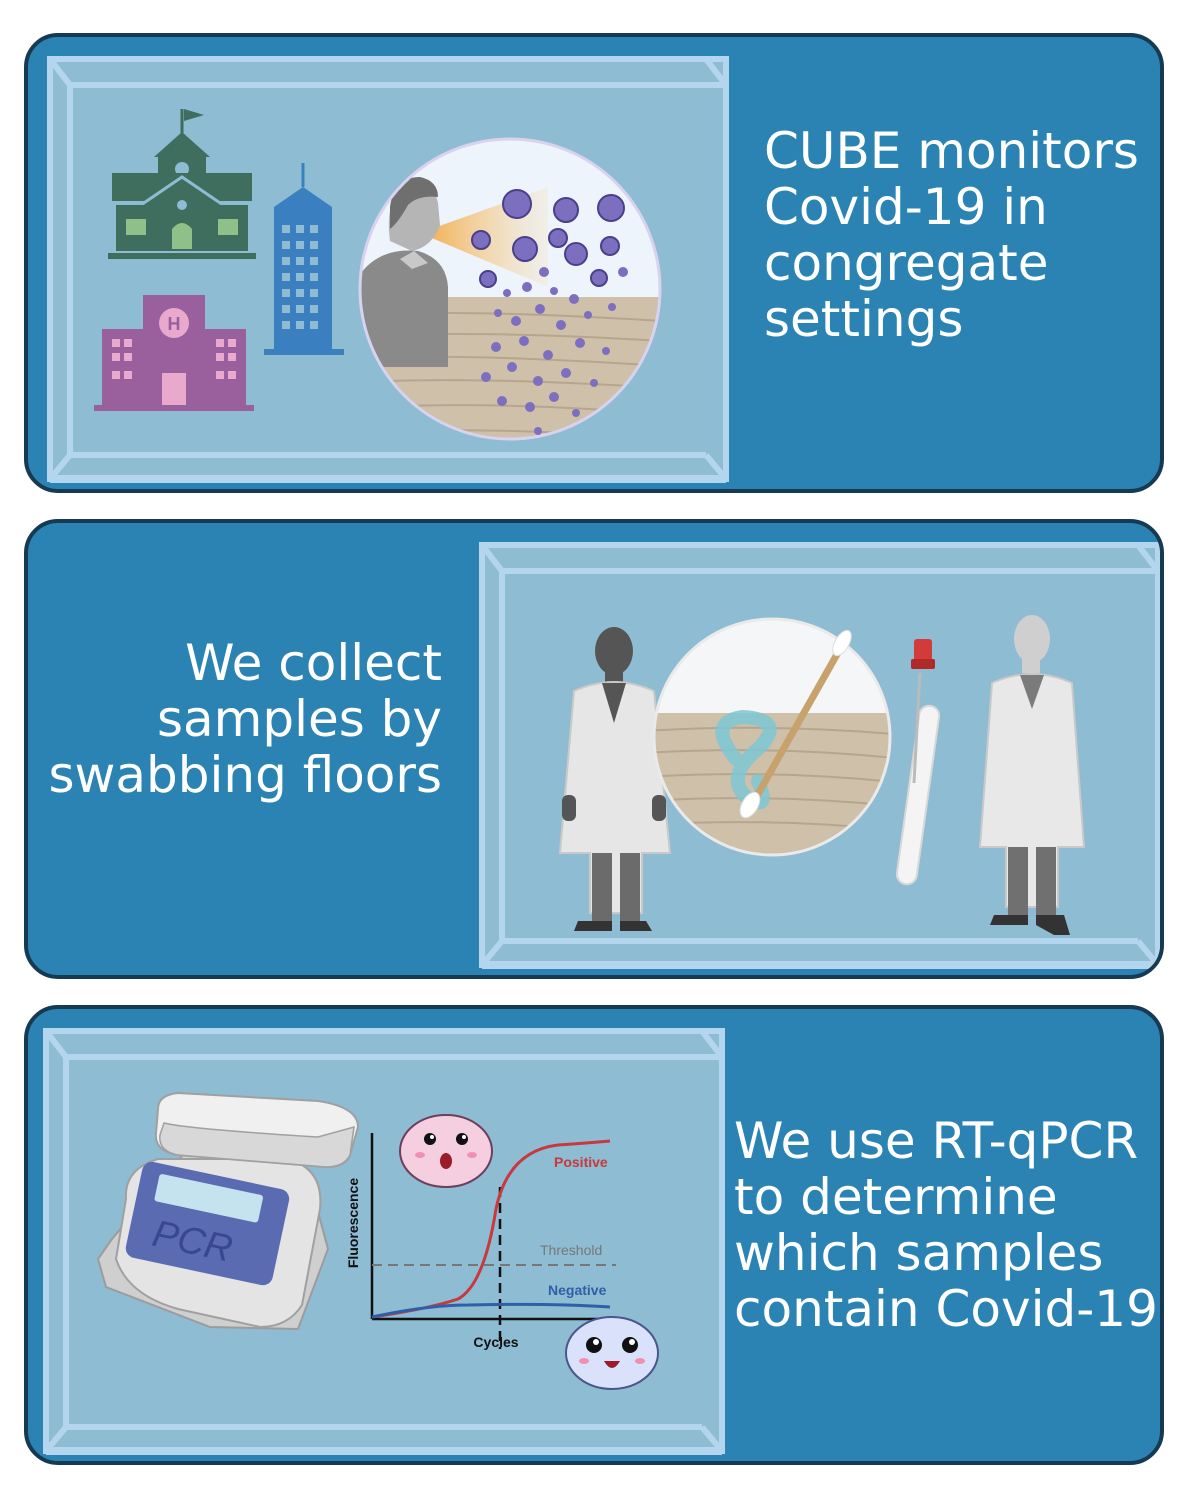  Describe the element at coordinates (353, 1223) in the screenshot. I see `y-axis-label: Fluorescence` at that location.